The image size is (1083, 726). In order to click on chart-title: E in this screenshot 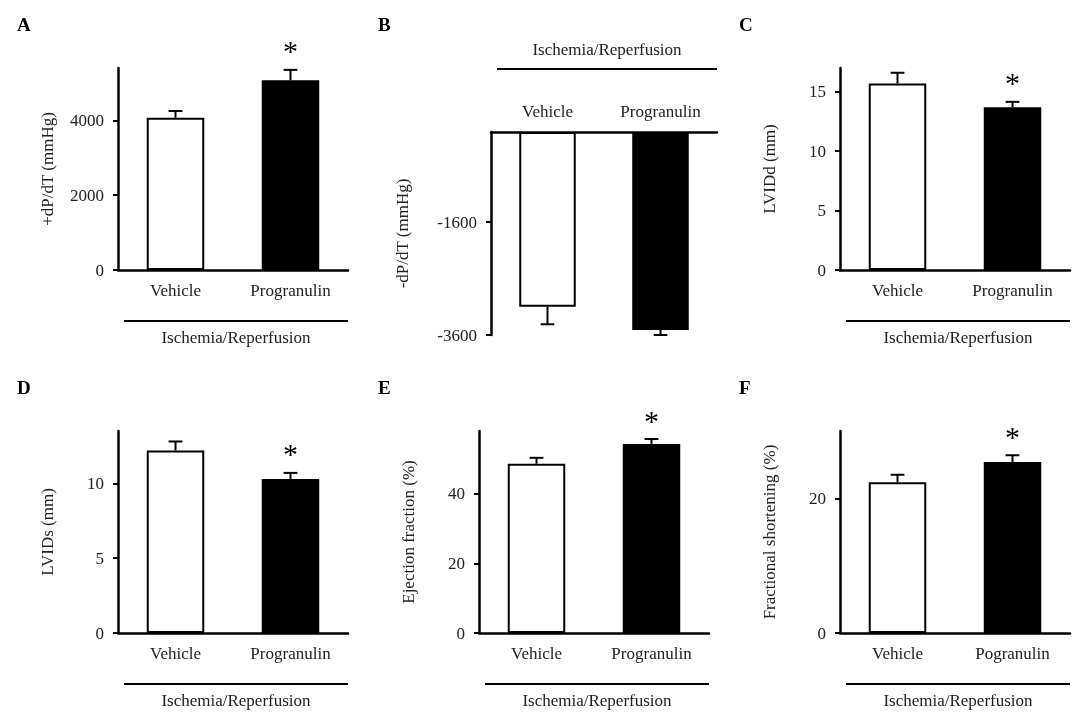, I will do `click(384, 387)`.